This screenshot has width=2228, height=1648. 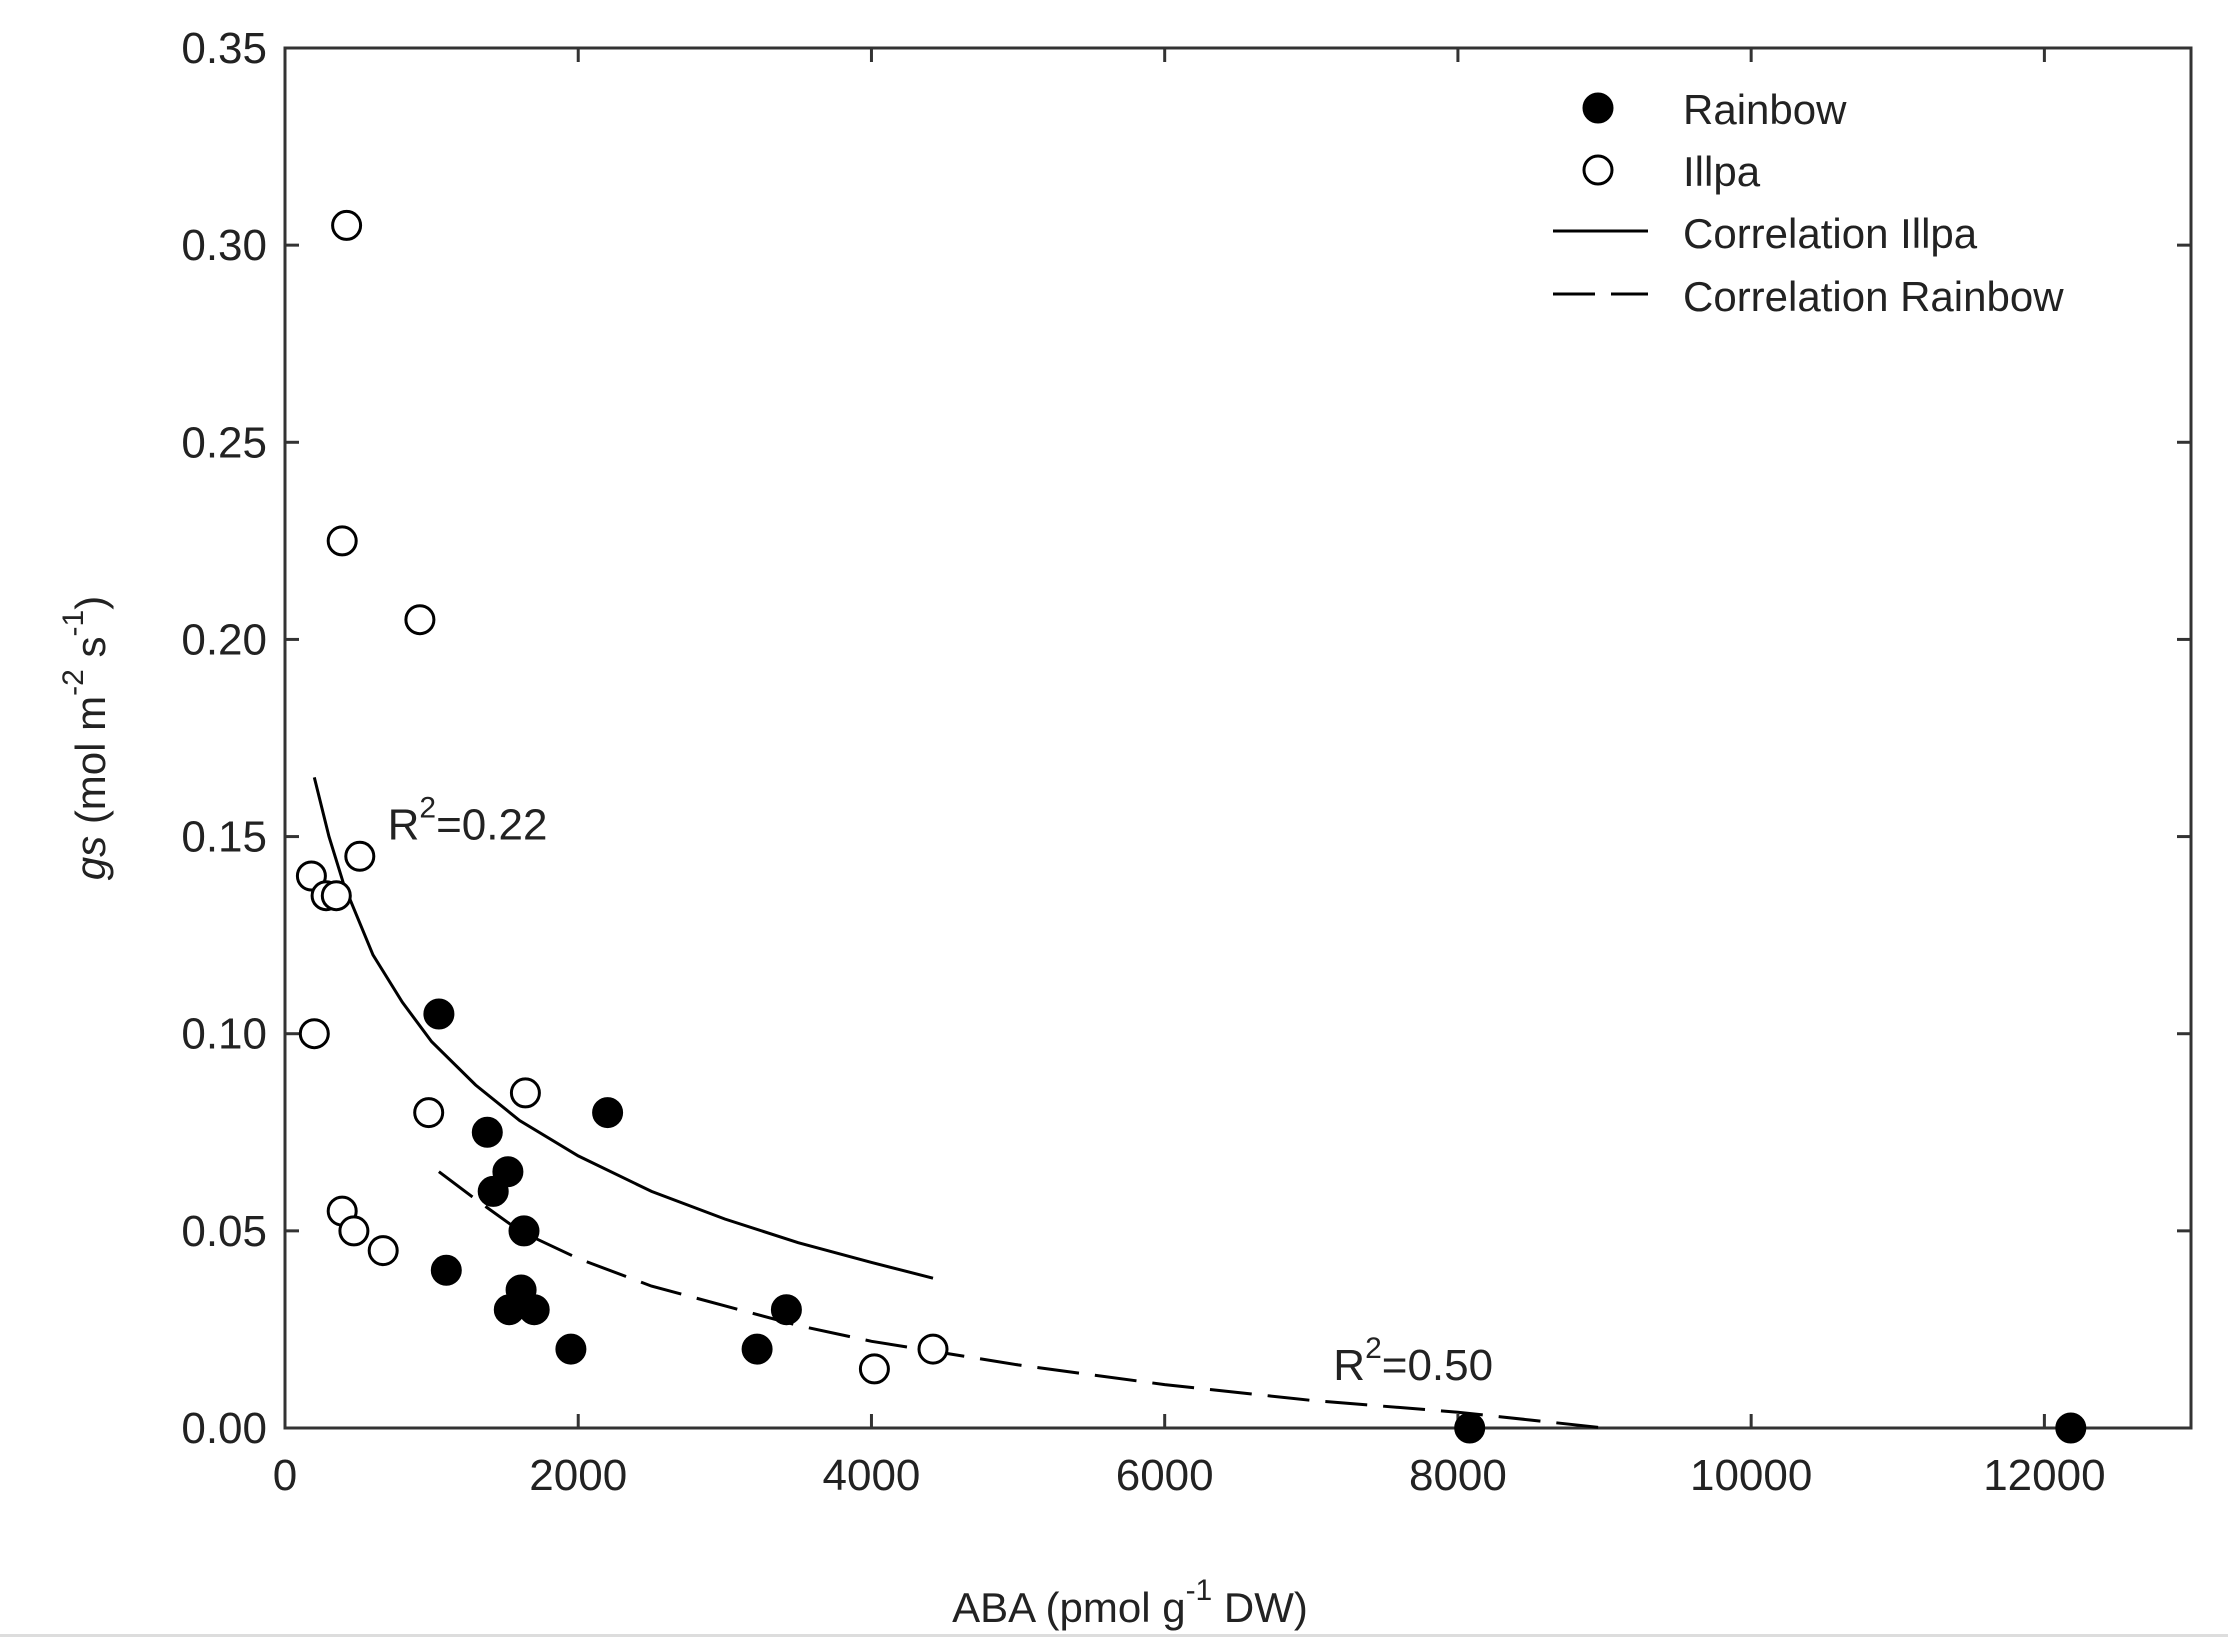 What do you see at coordinates (1751, 1475) in the screenshot?
I see `x-tick-label: 10000` at bounding box center [1751, 1475].